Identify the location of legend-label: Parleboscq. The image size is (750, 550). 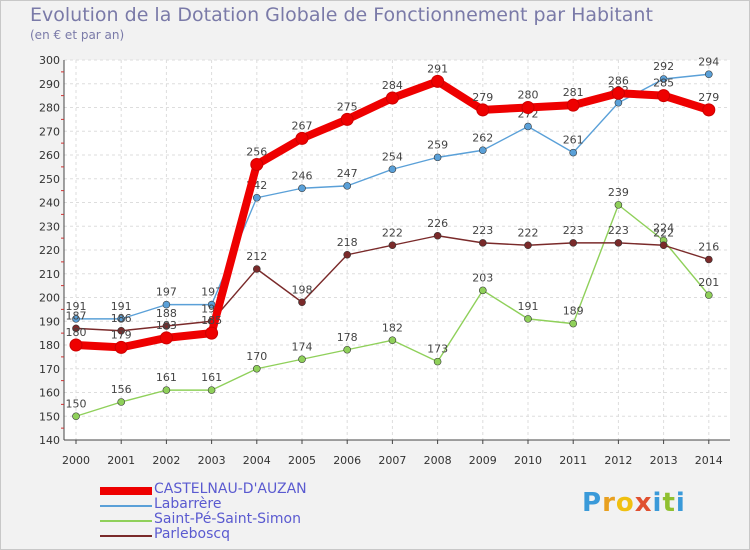
(192, 534).